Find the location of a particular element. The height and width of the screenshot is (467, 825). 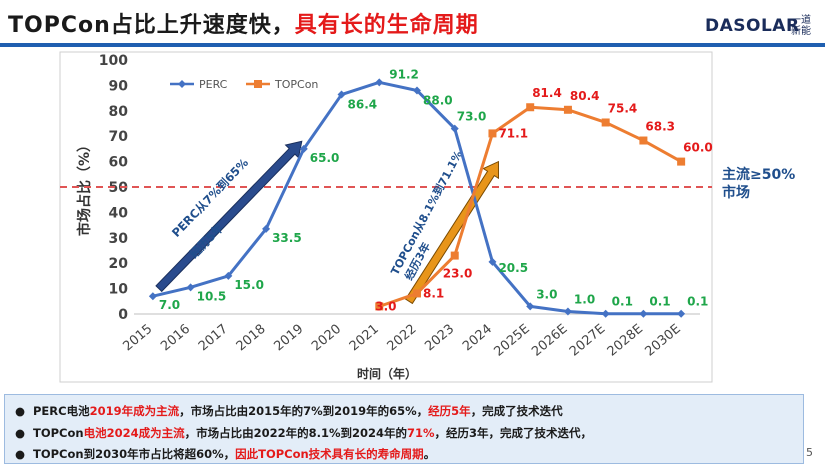

title-highlight: 具有长的生命周期 is located at coordinates (386, 25).